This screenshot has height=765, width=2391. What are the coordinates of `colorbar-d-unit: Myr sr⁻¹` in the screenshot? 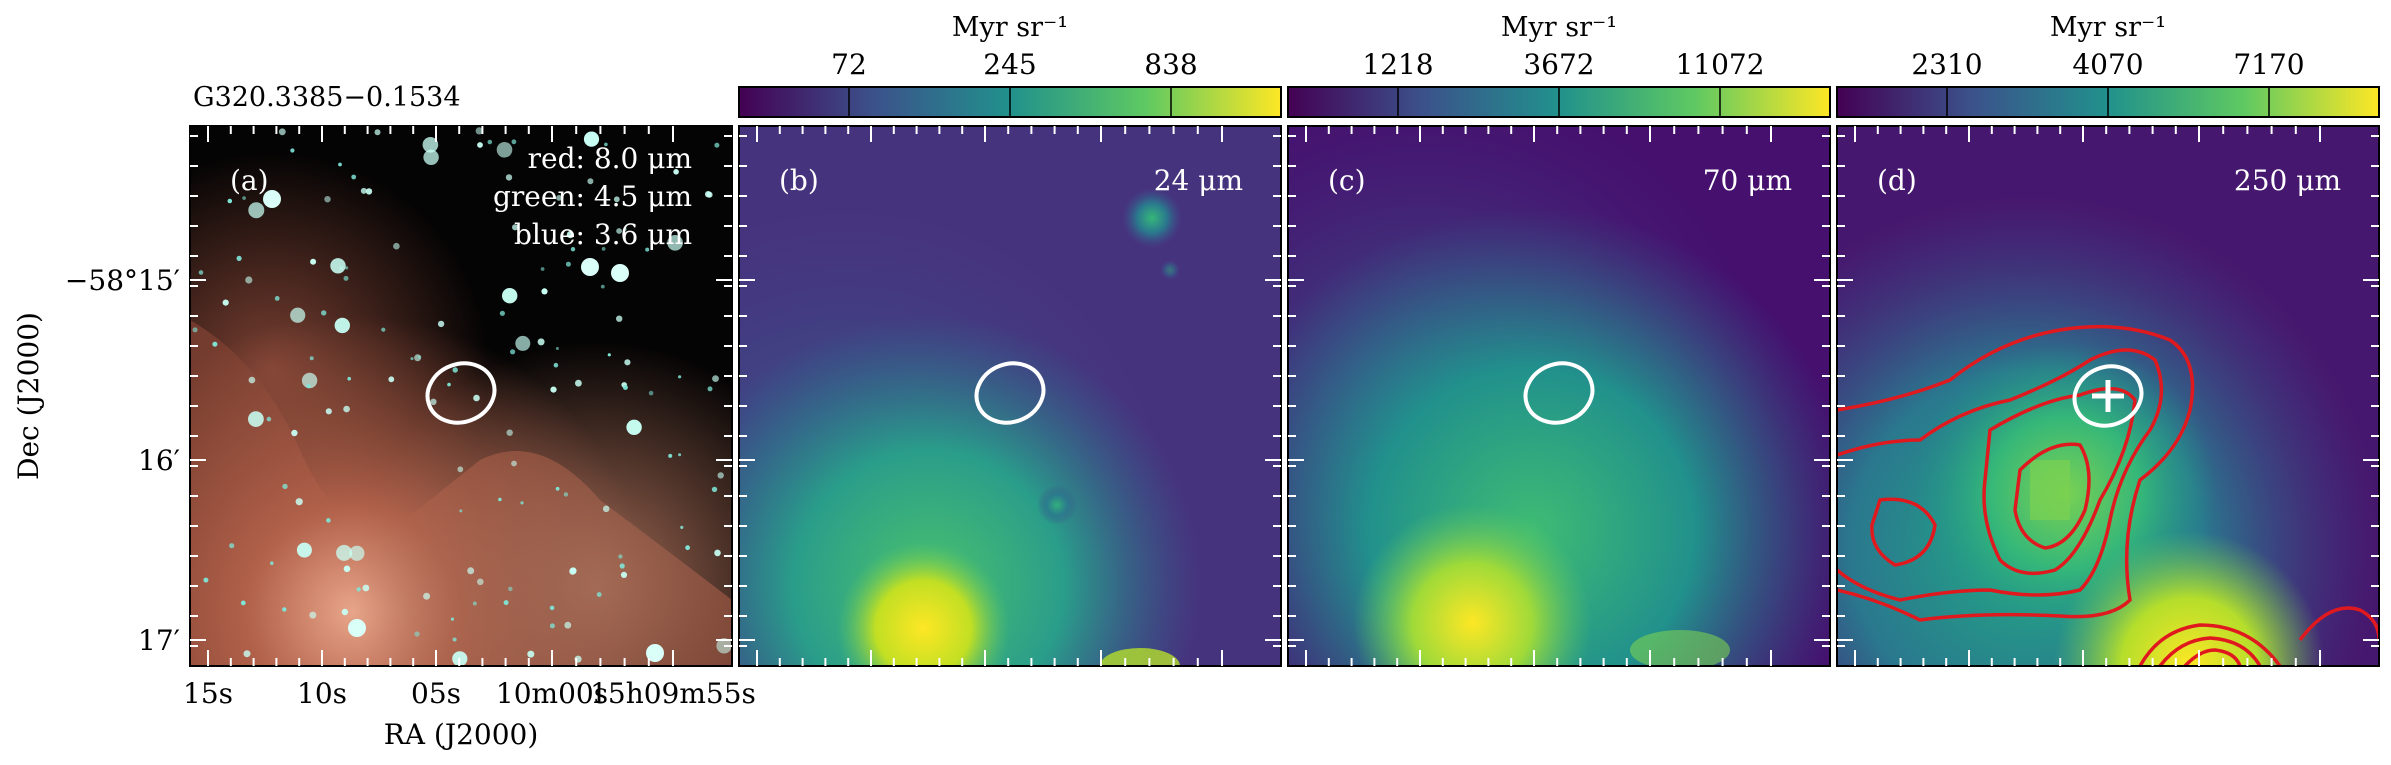 It's located at (2108, 27).